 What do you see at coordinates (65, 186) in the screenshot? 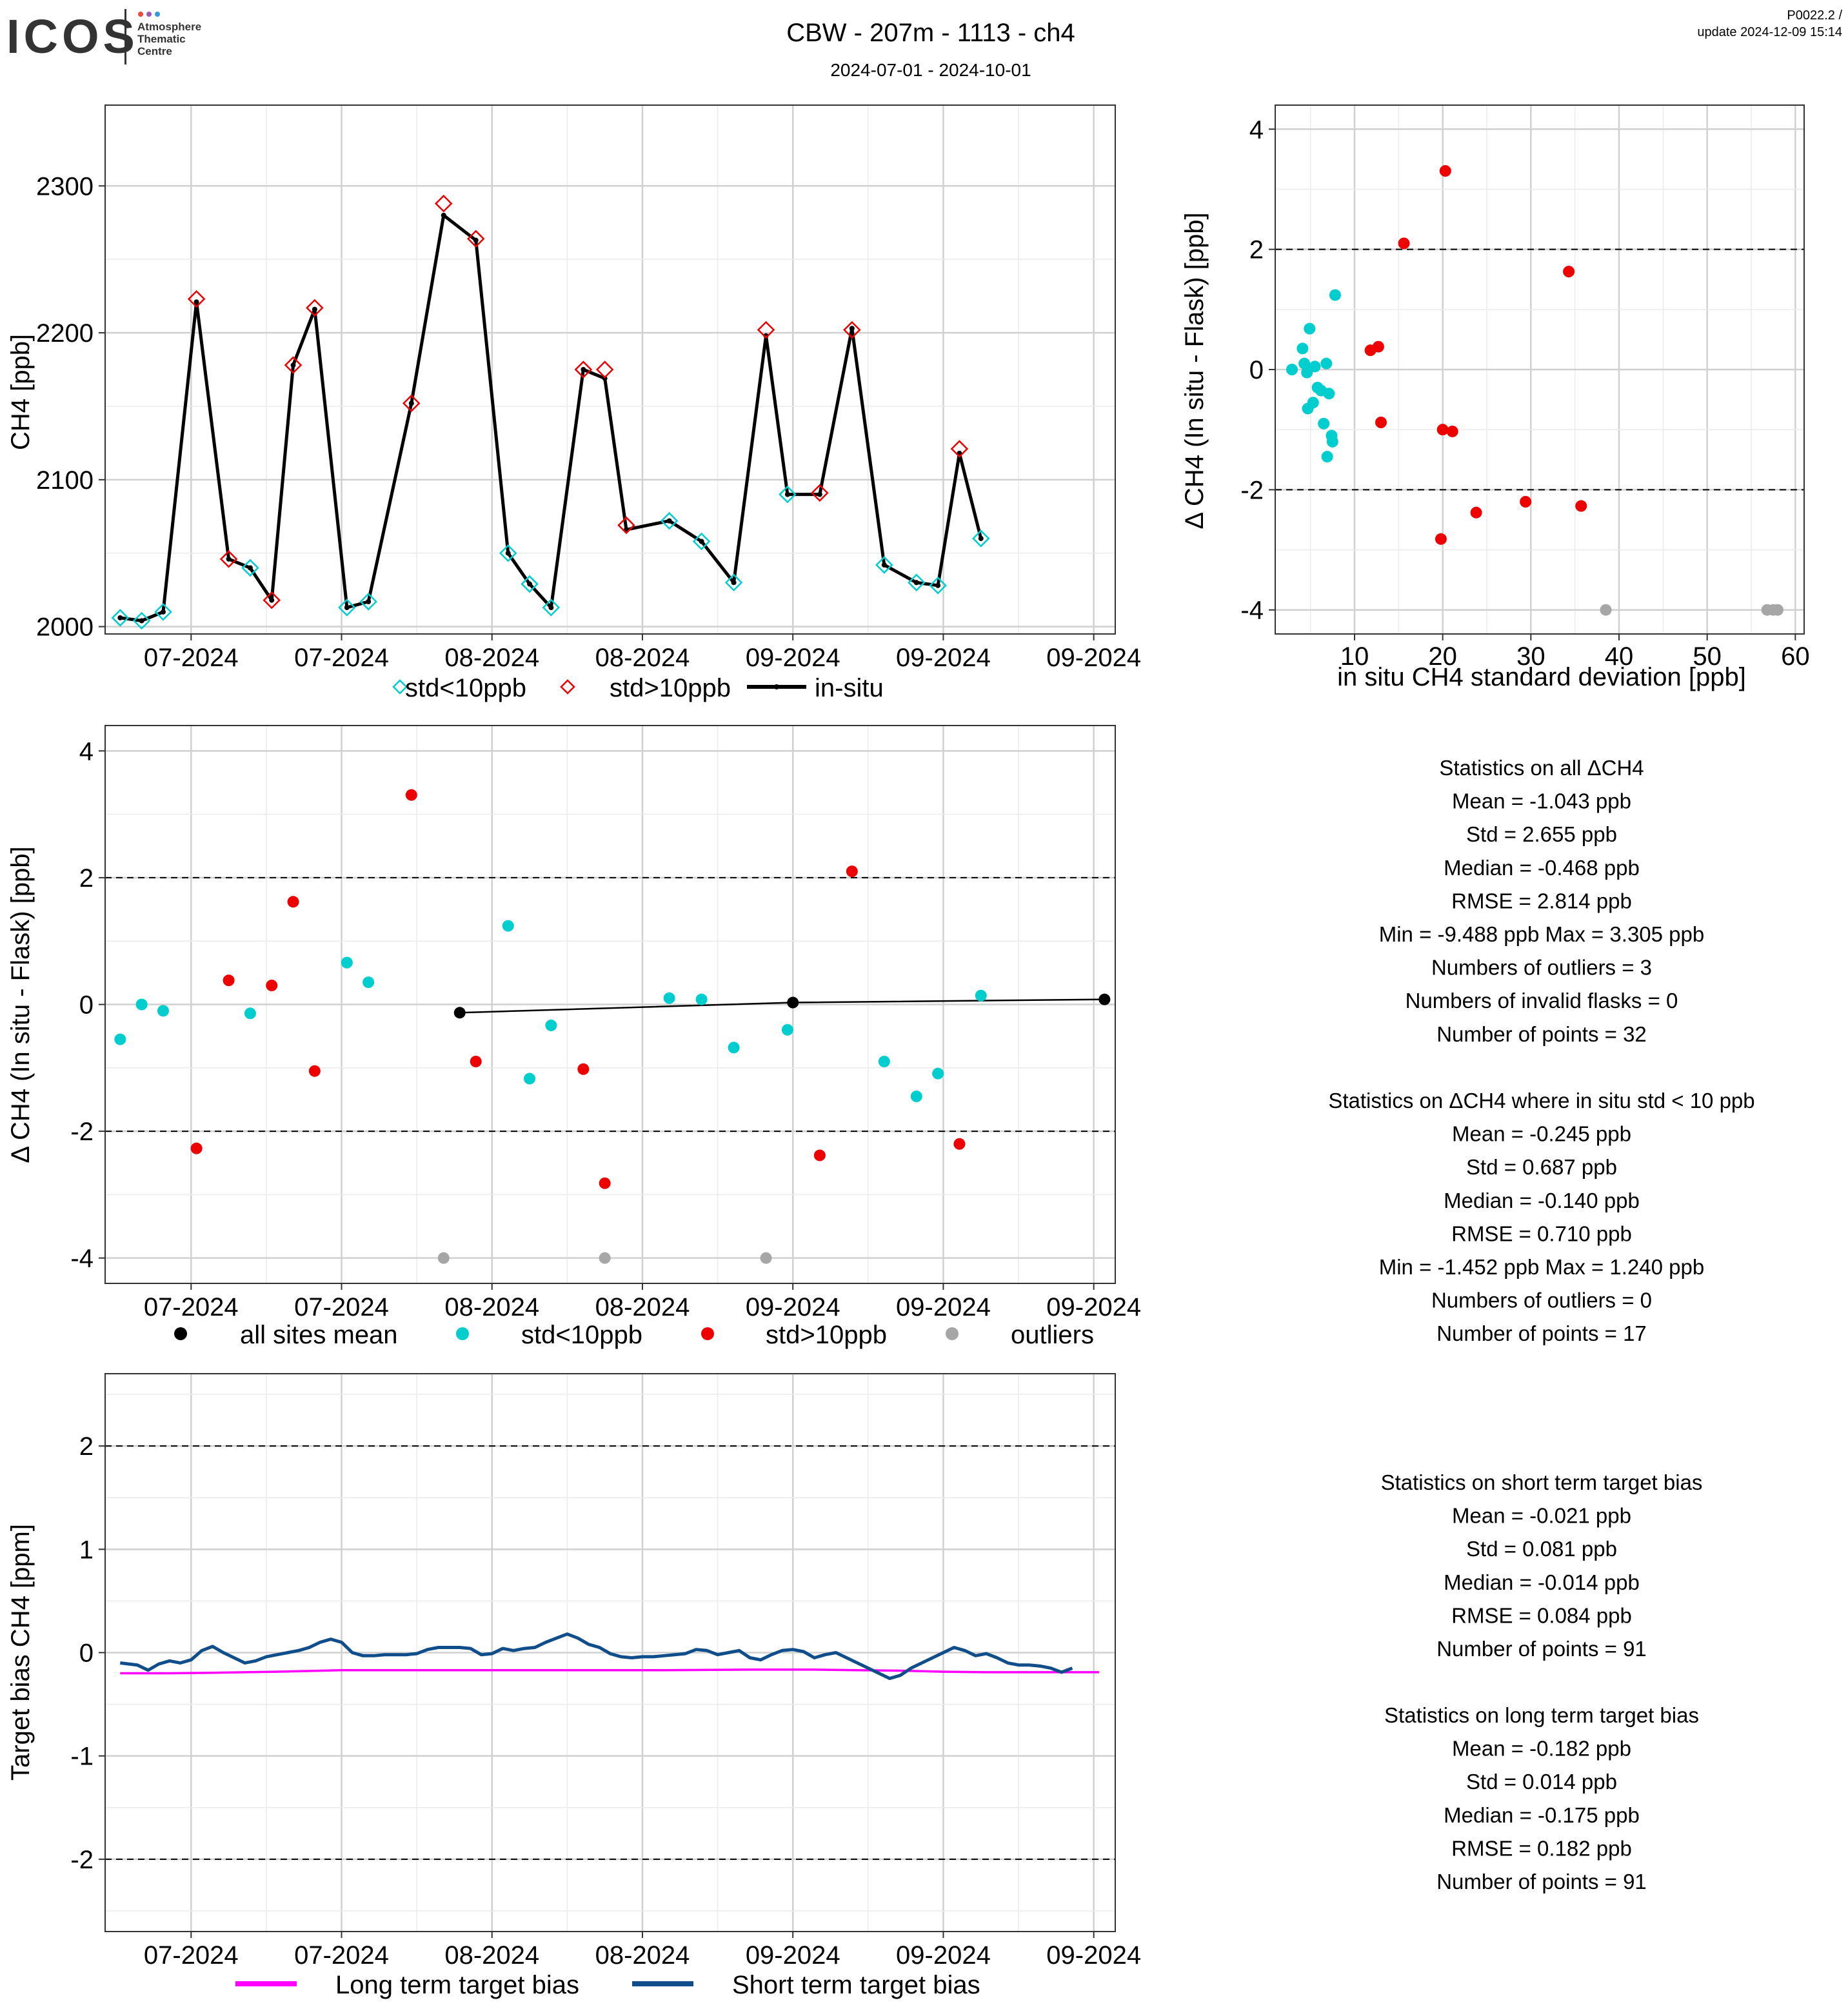
I see `y-tick-label: 2300` at bounding box center [65, 186].